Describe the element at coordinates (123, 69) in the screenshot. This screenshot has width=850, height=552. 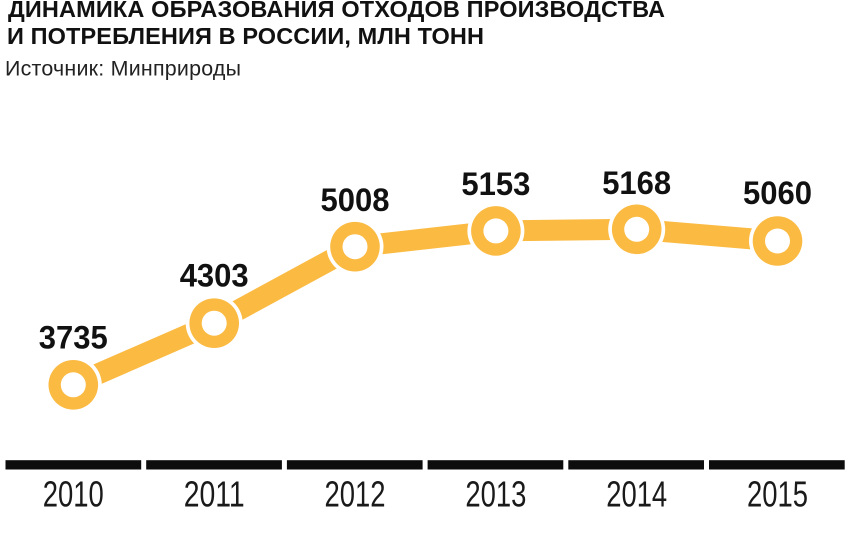
I see `svg-text: Источник: Минприроды` at that location.